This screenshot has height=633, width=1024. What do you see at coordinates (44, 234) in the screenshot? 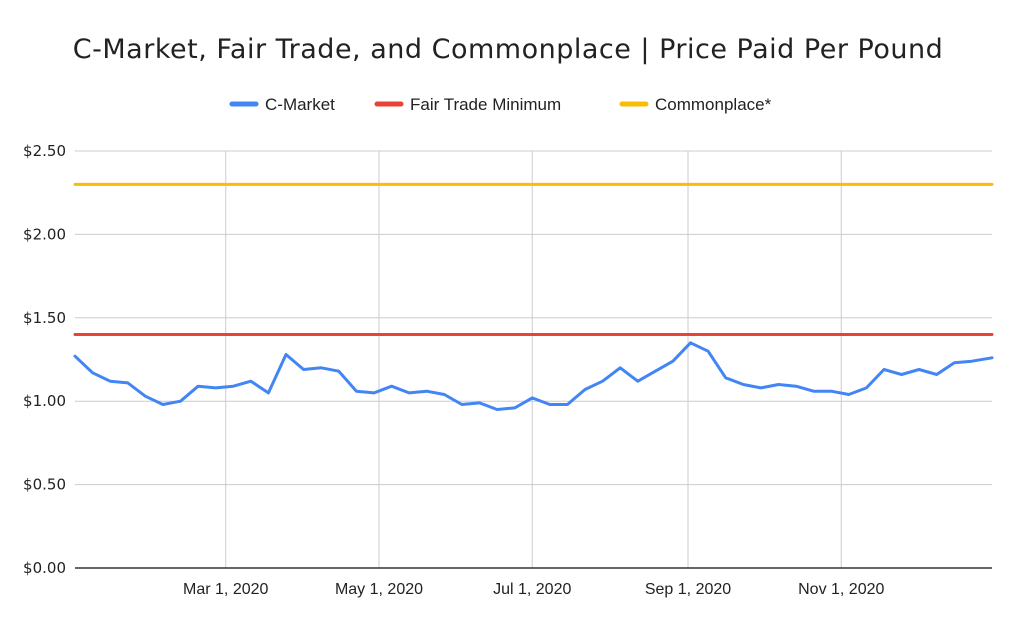
I see `y-tick-label: $2.00` at bounding box center [44, 234].